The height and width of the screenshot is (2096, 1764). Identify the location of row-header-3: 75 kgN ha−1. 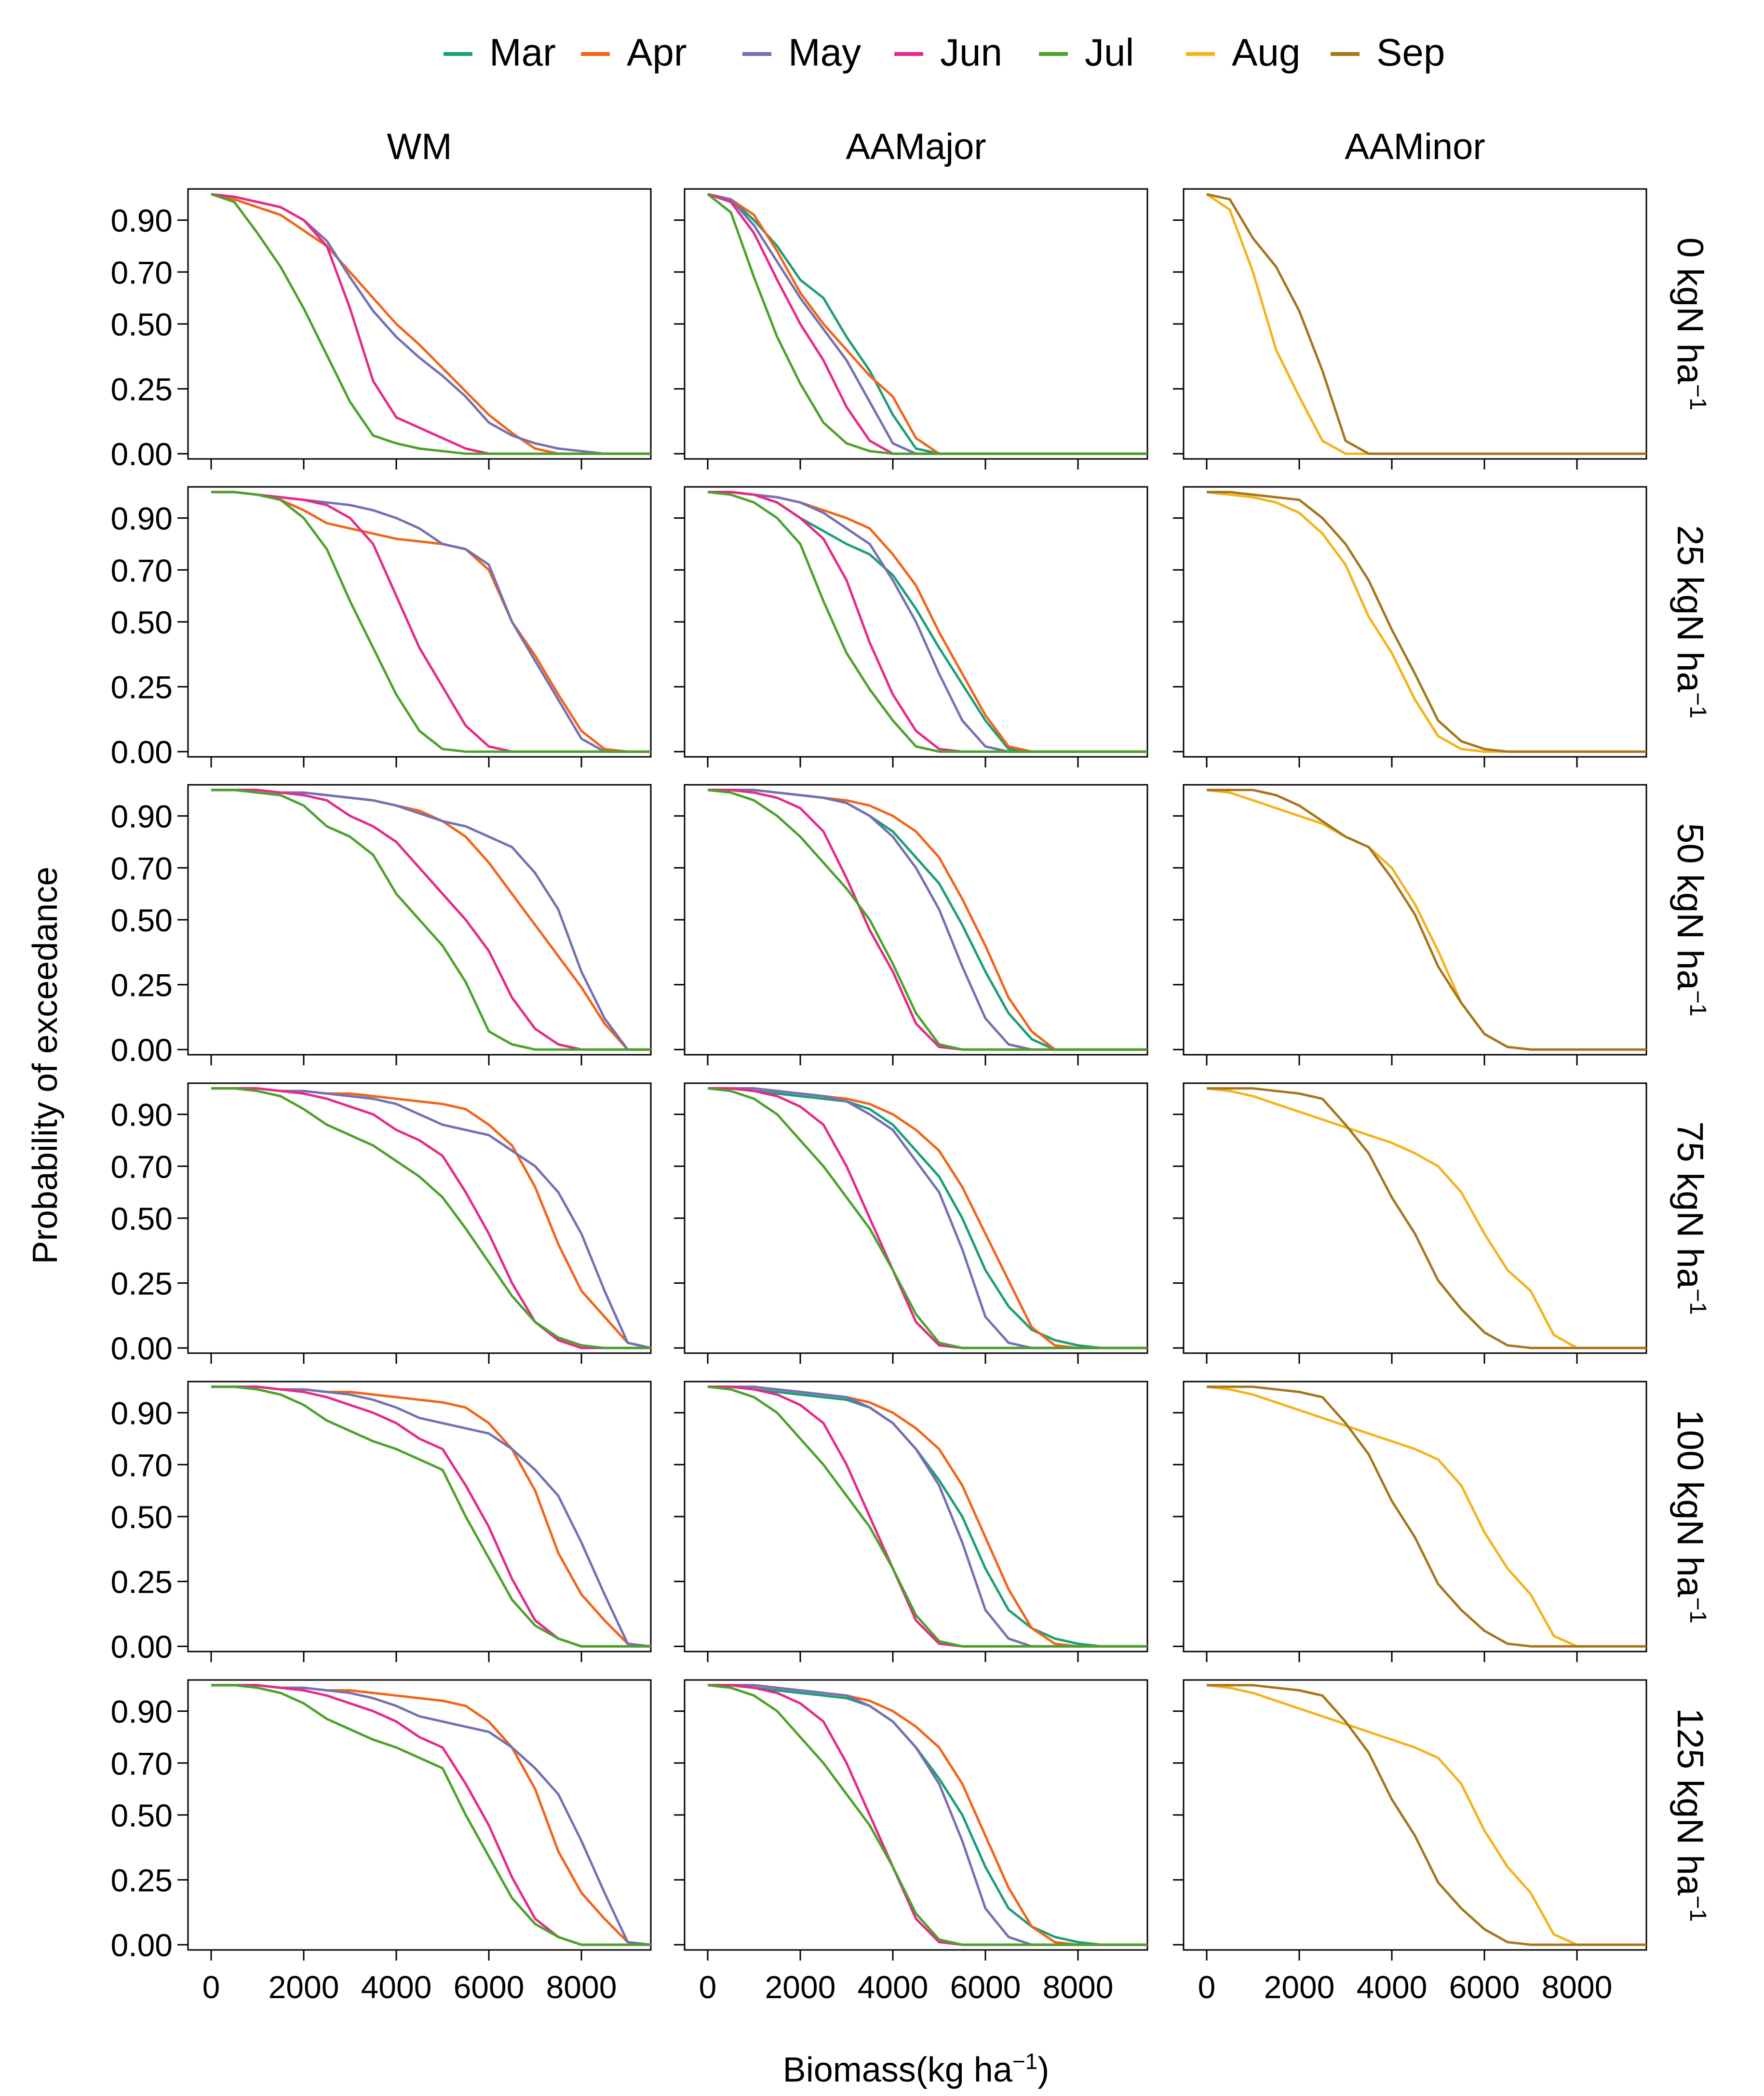
(1690, 1218).